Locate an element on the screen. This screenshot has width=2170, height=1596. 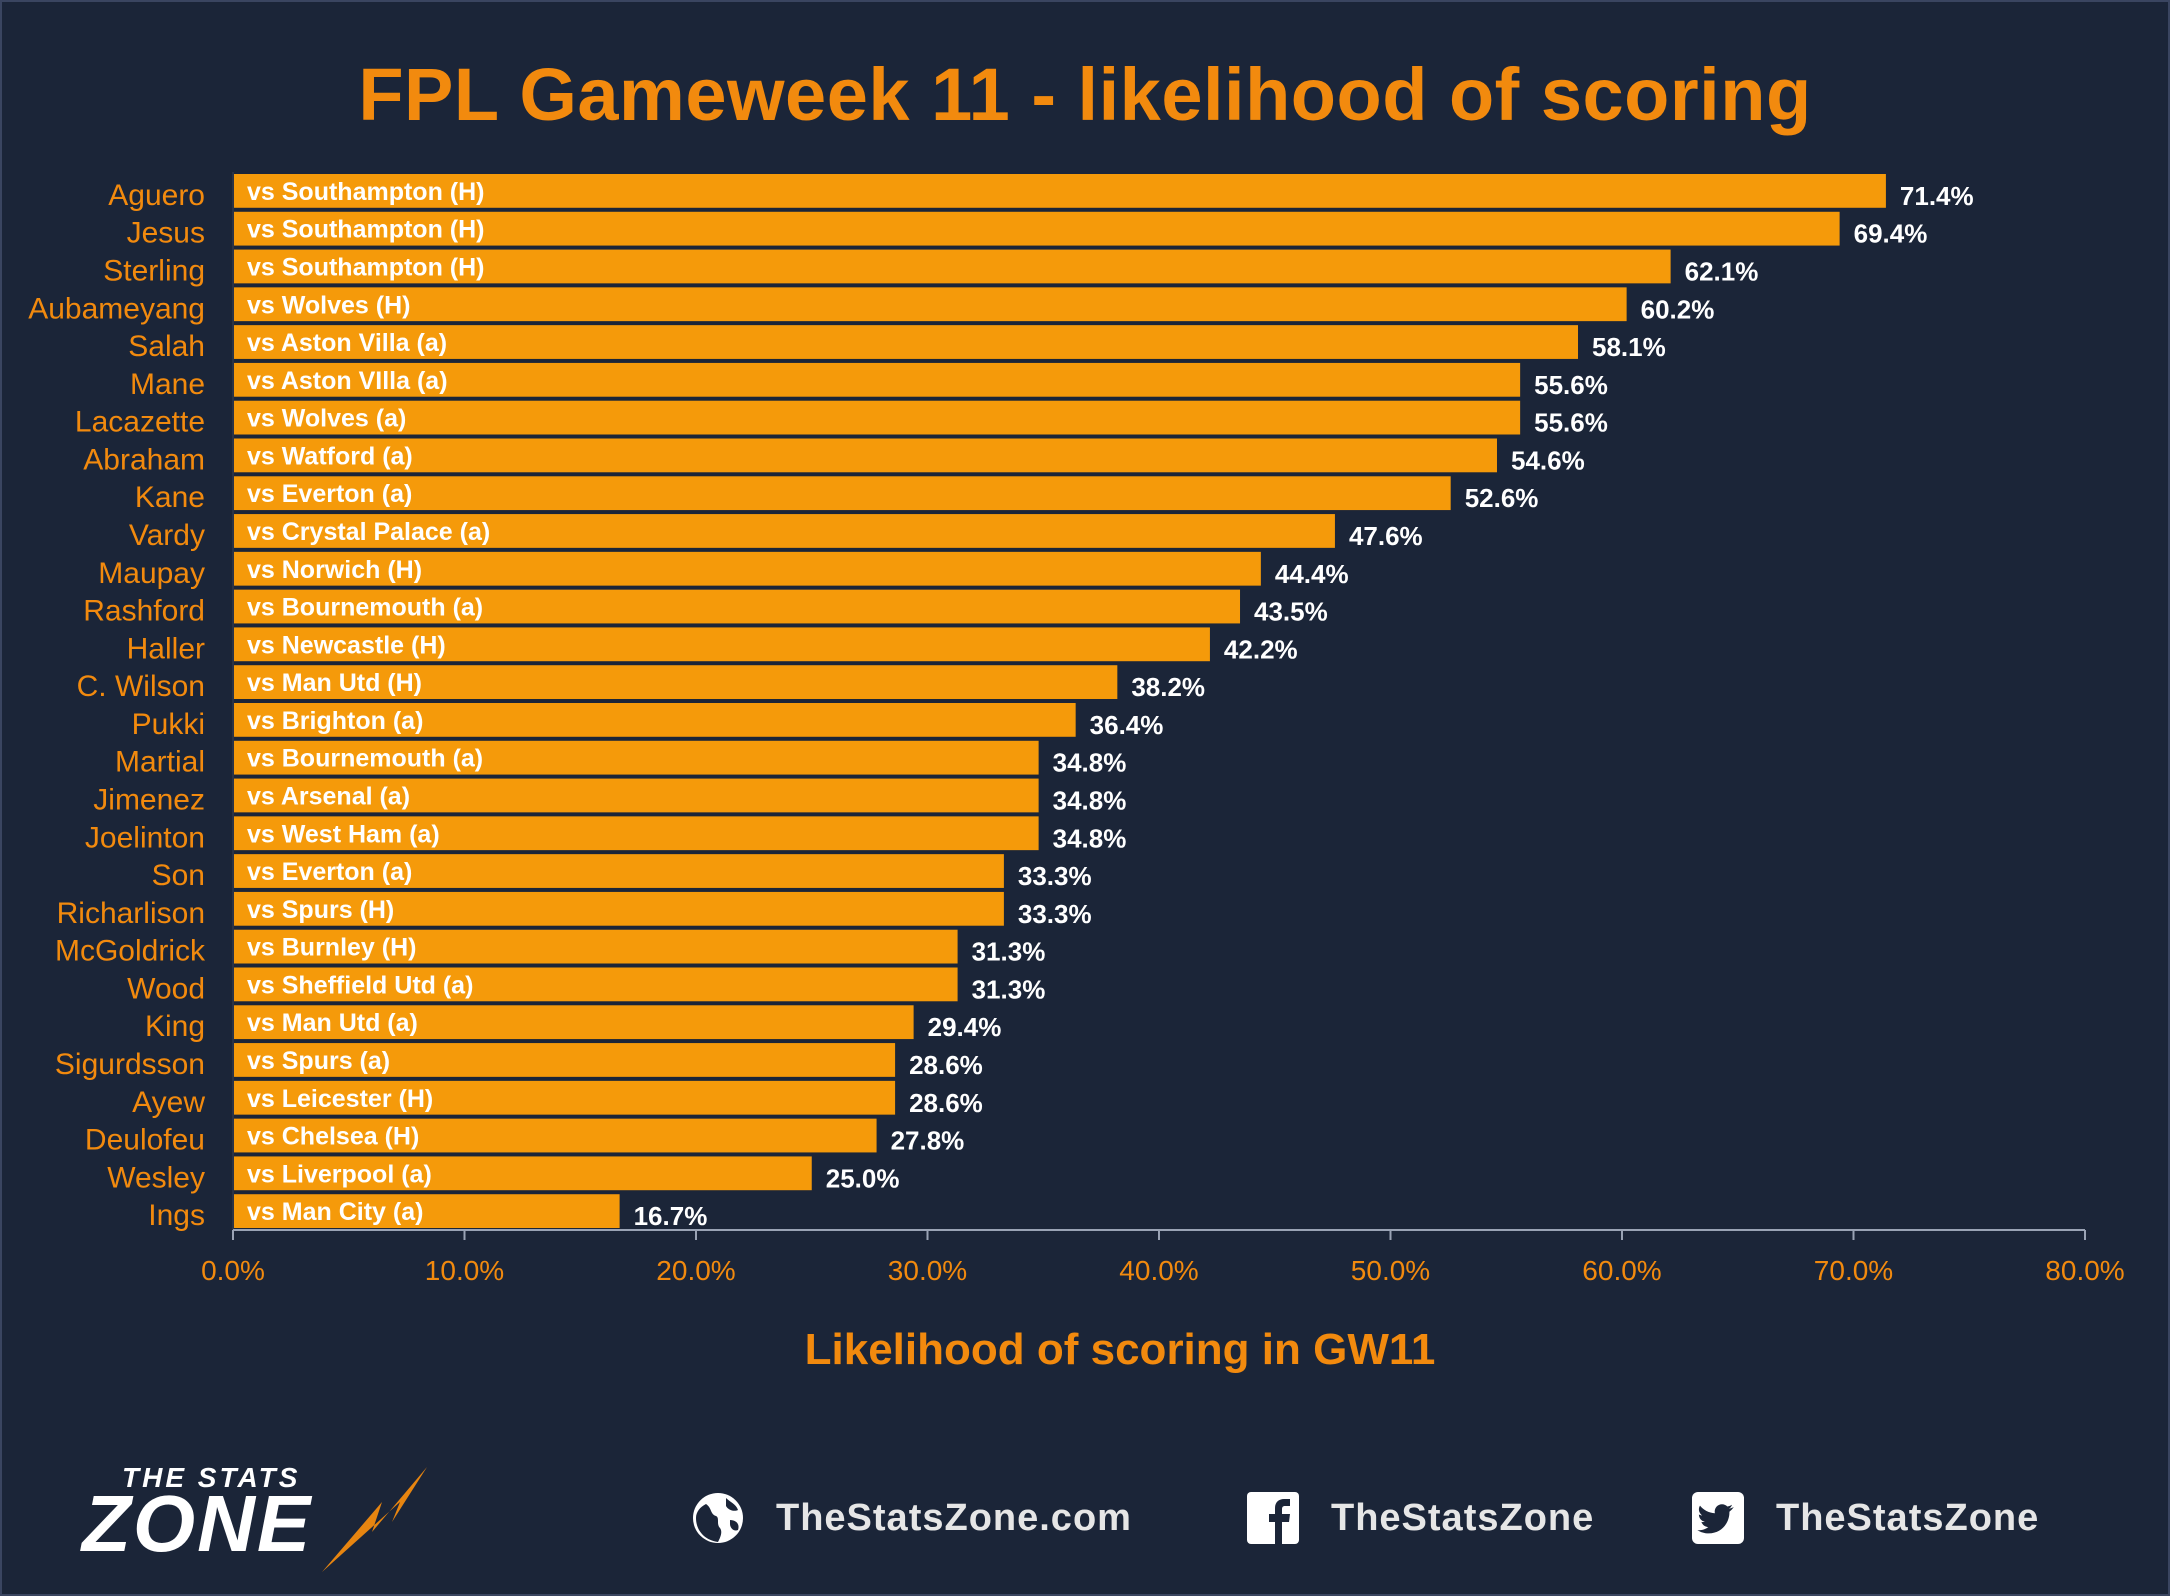
category-label: Wood is located at coordinates (166, 988).